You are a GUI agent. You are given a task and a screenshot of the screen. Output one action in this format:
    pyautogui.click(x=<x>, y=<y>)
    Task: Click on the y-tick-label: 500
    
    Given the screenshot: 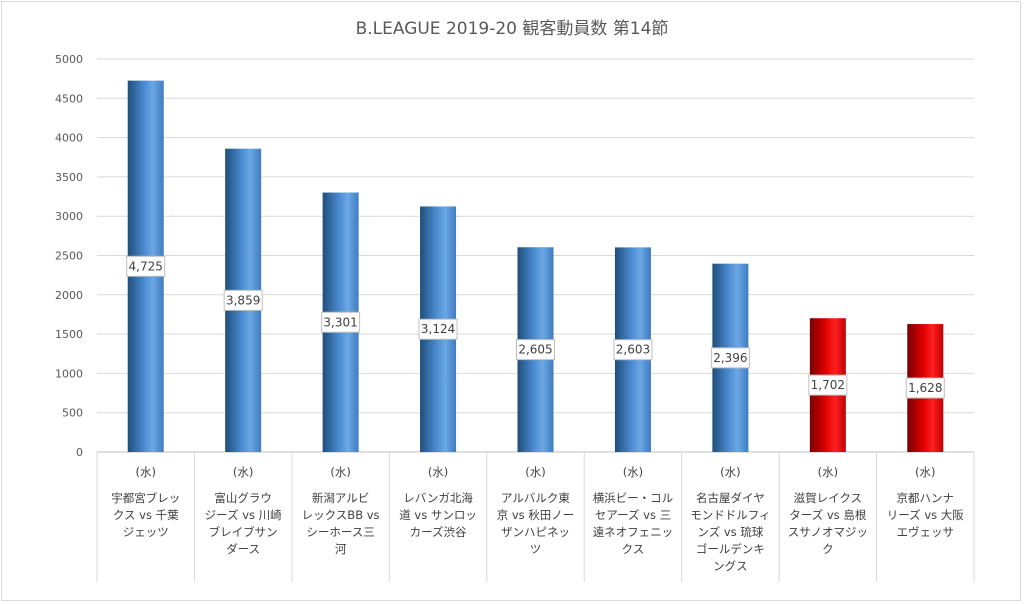 What is the action you would take?
    pyautogui.click(x=72, y=413)
    